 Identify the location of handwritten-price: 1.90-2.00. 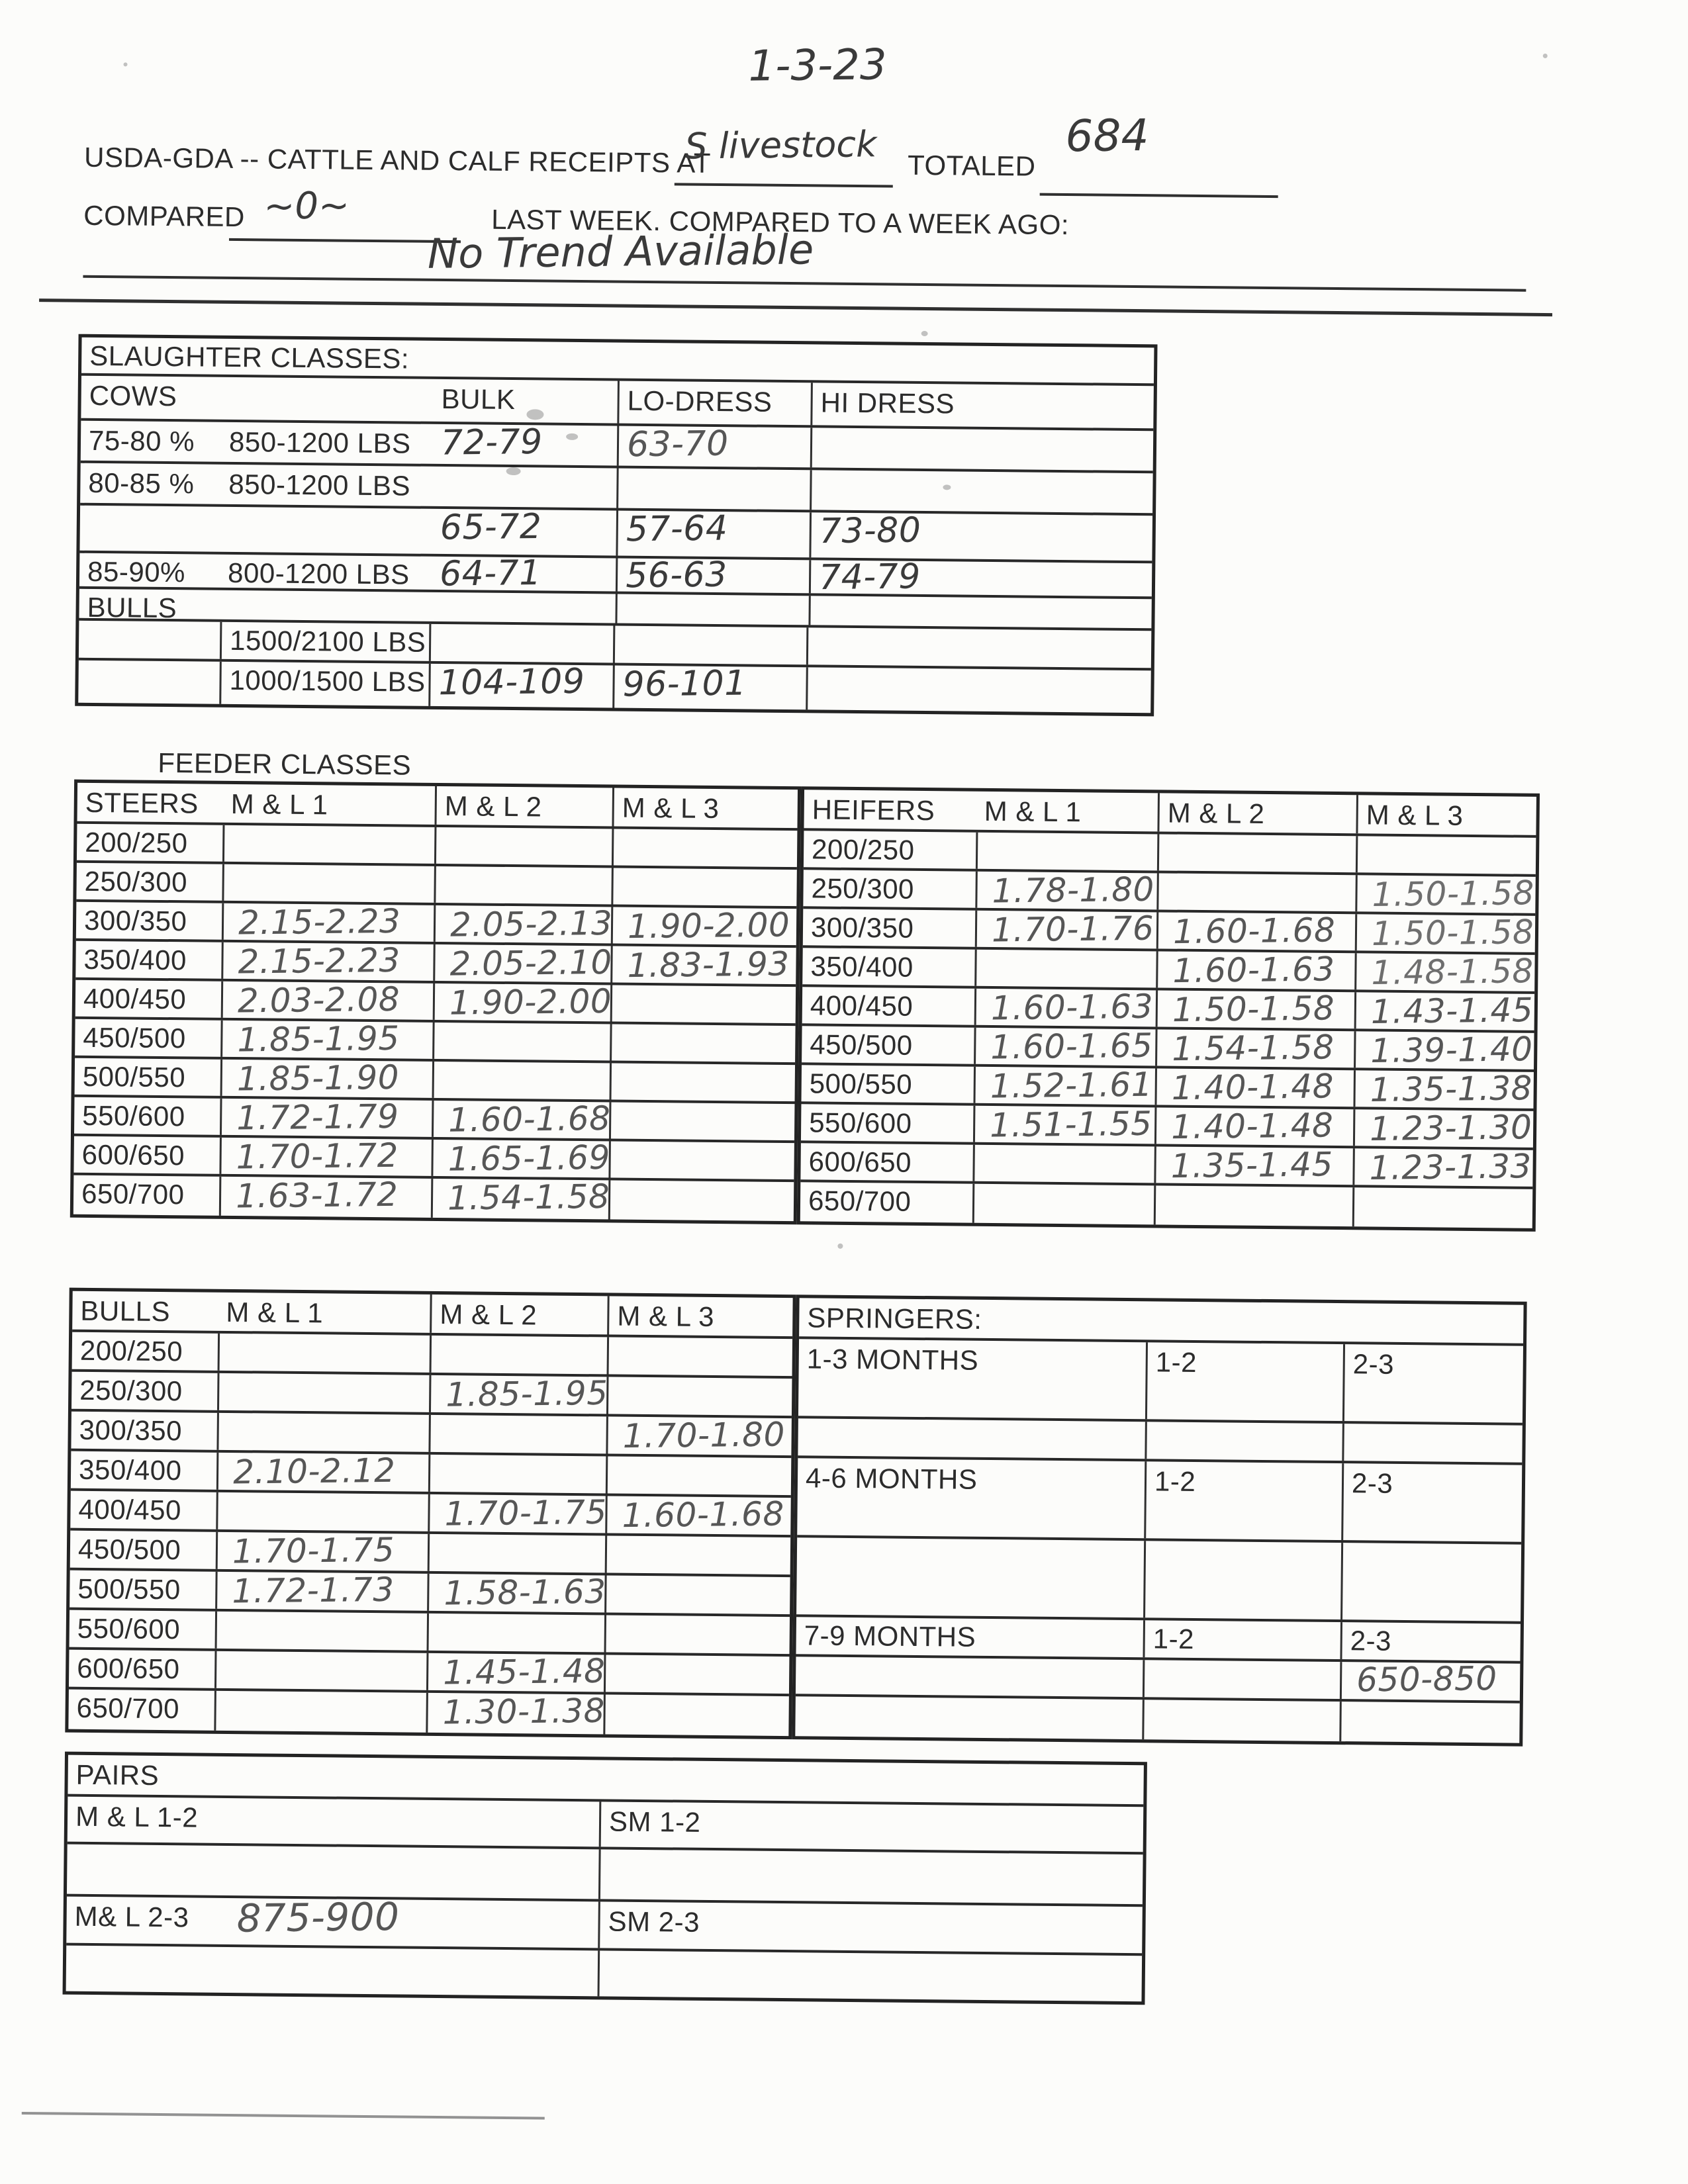
(530, 1002).